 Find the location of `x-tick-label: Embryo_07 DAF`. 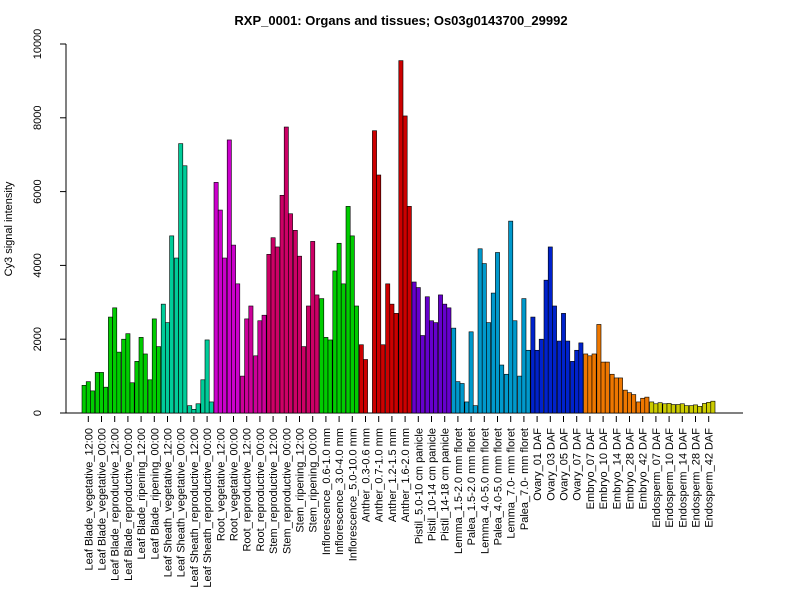

x-tick-label: Embryo_07 DAF is located at coordinates (591, 469).